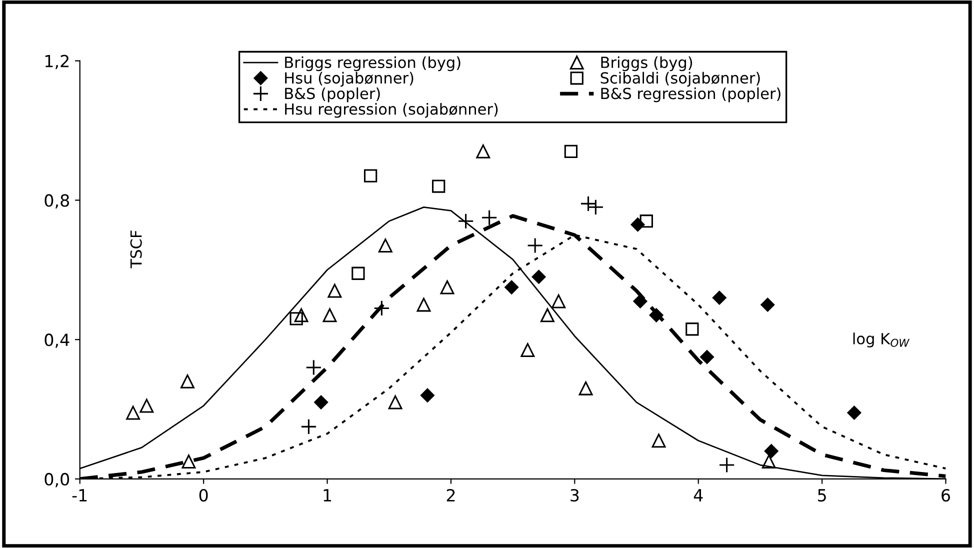 The image size is (974, 548). What do you see at coordinates (698, 495) in the screenshot?
I see `x-tick-label: 4` at bounding box center [698, 495].